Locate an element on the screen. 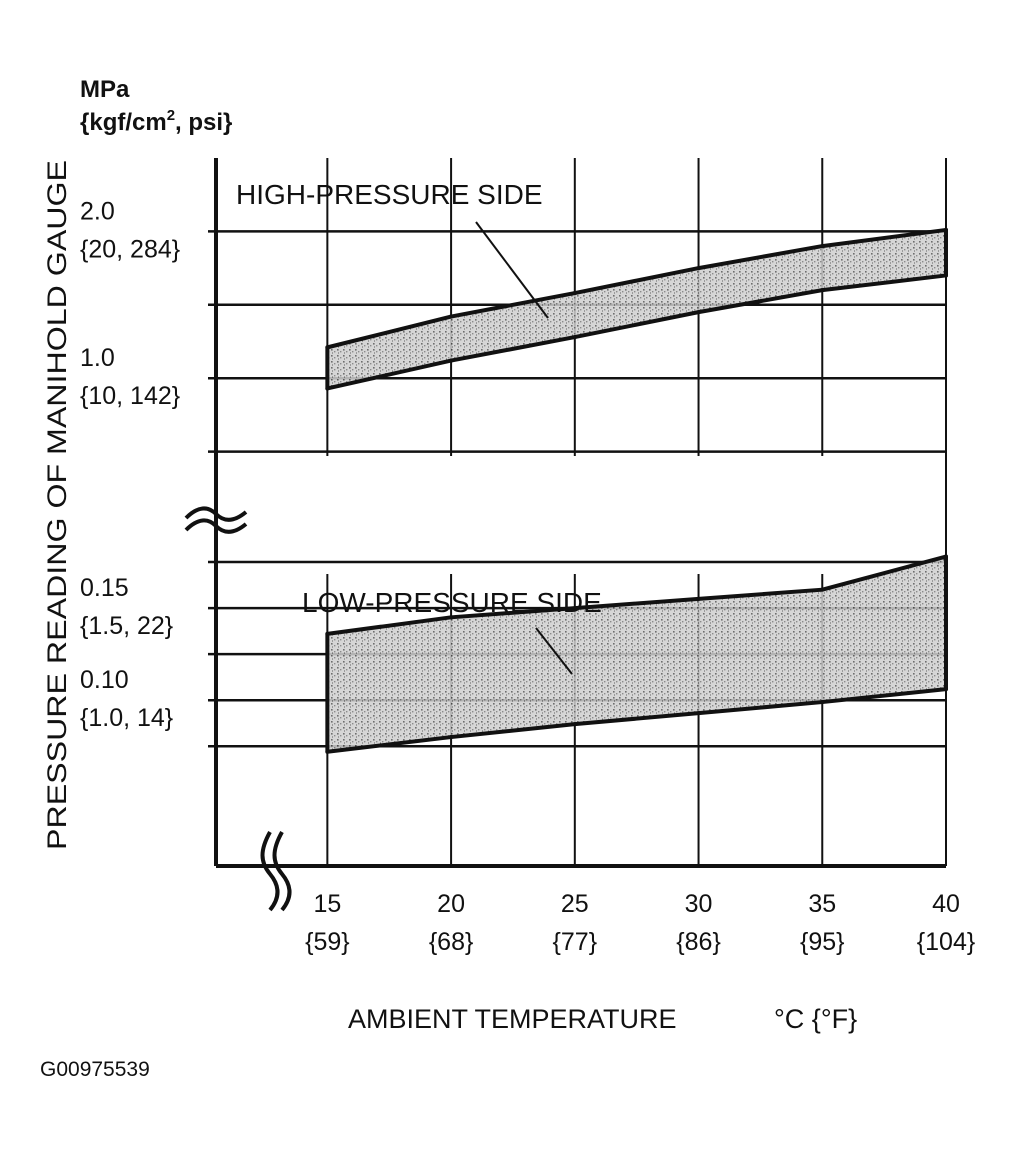 This screenshot has height=1153, width=1024. x-tick-sublabel-5: {104} is located at coordinates (946, 942).